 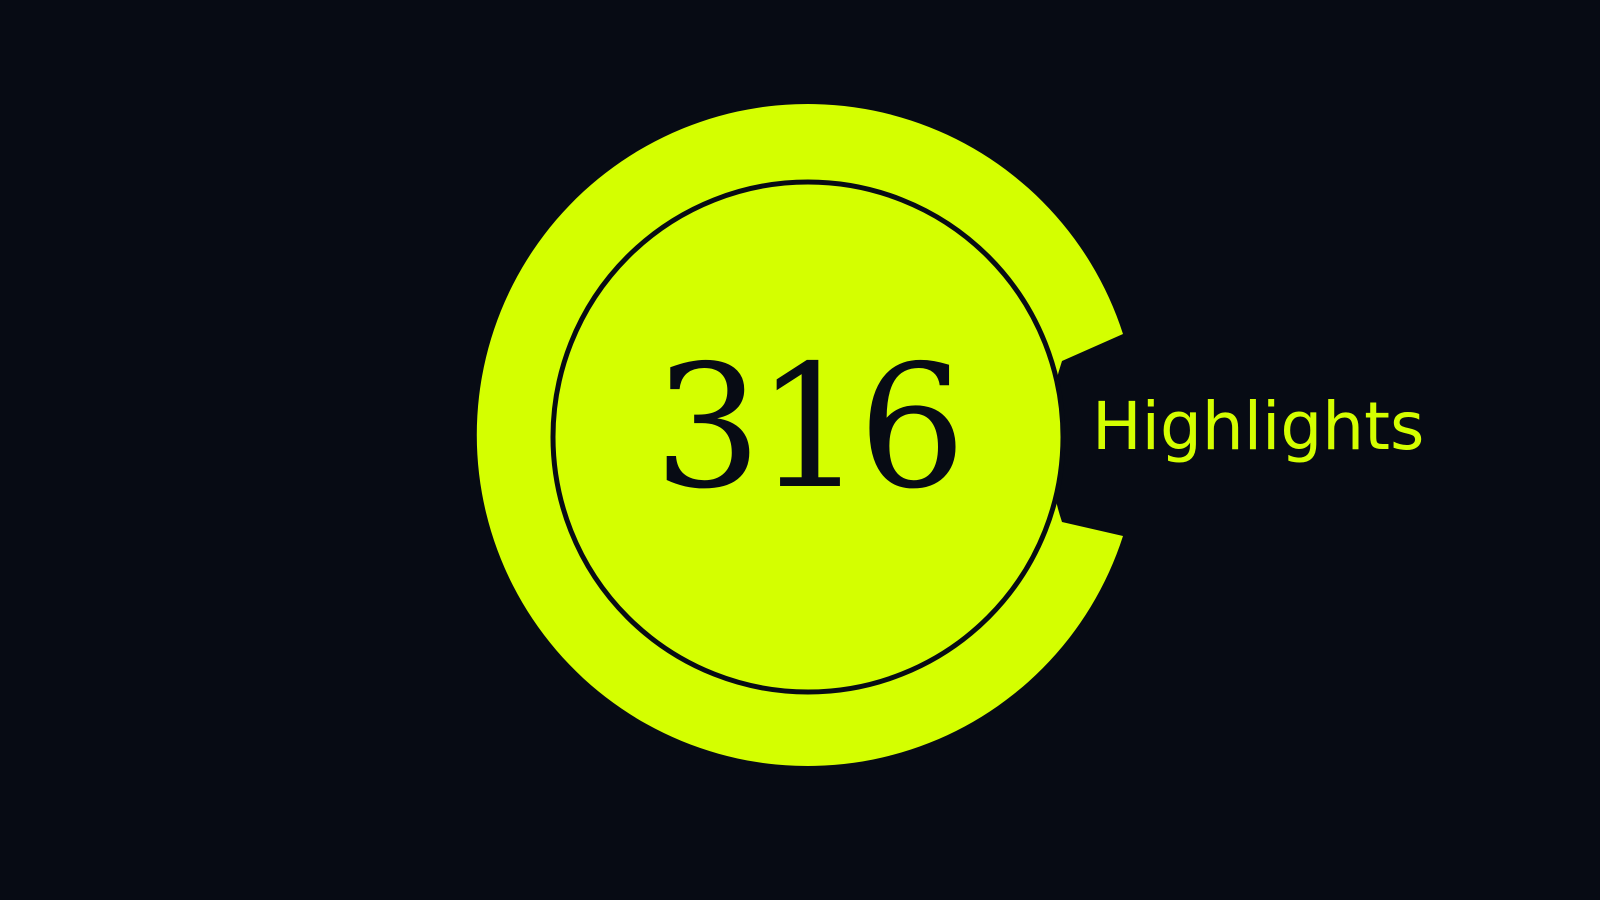 I want to click on highlight-label: Highlights, so click(x=1258, y=426).